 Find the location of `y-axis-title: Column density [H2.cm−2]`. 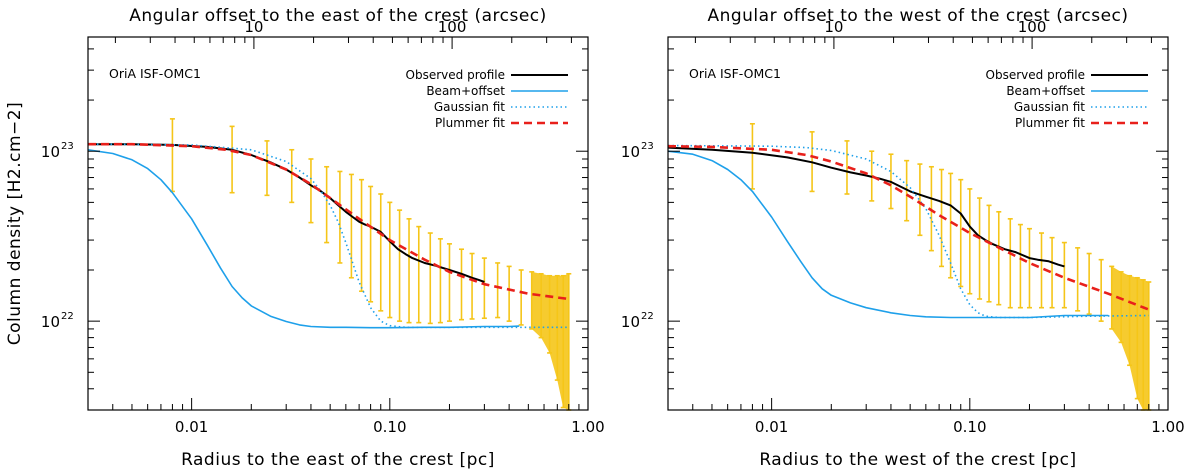

y-axis-title: Column density [H2.cm−2] is located at coordinates (15, 223).